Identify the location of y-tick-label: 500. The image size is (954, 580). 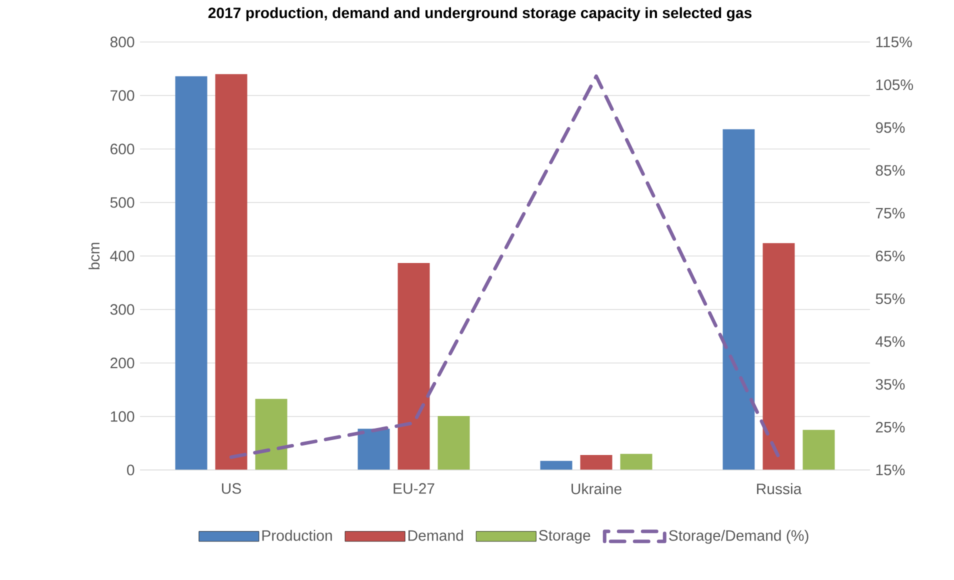
(122, 202).